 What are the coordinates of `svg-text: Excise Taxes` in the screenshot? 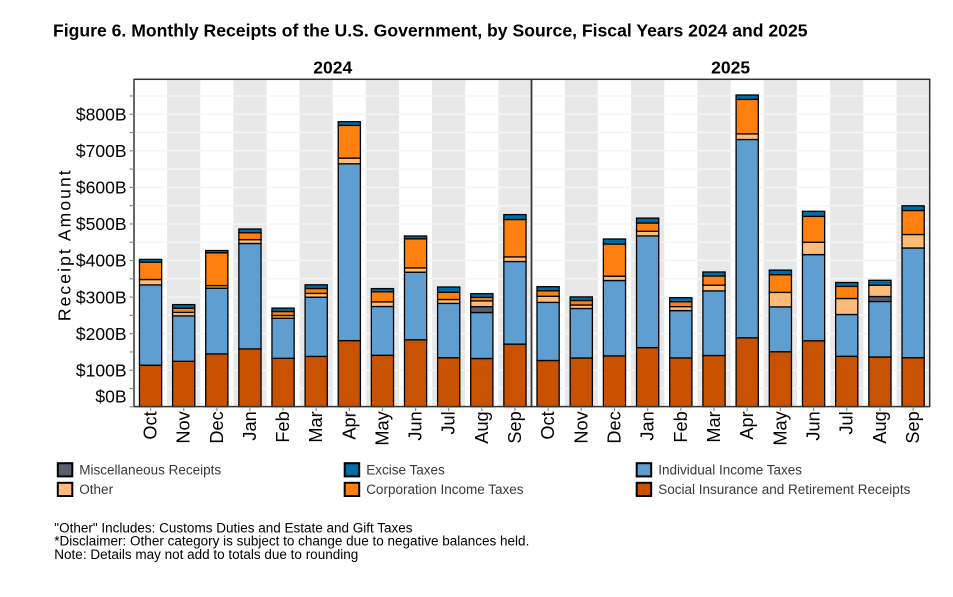 It's located at (405, 469).